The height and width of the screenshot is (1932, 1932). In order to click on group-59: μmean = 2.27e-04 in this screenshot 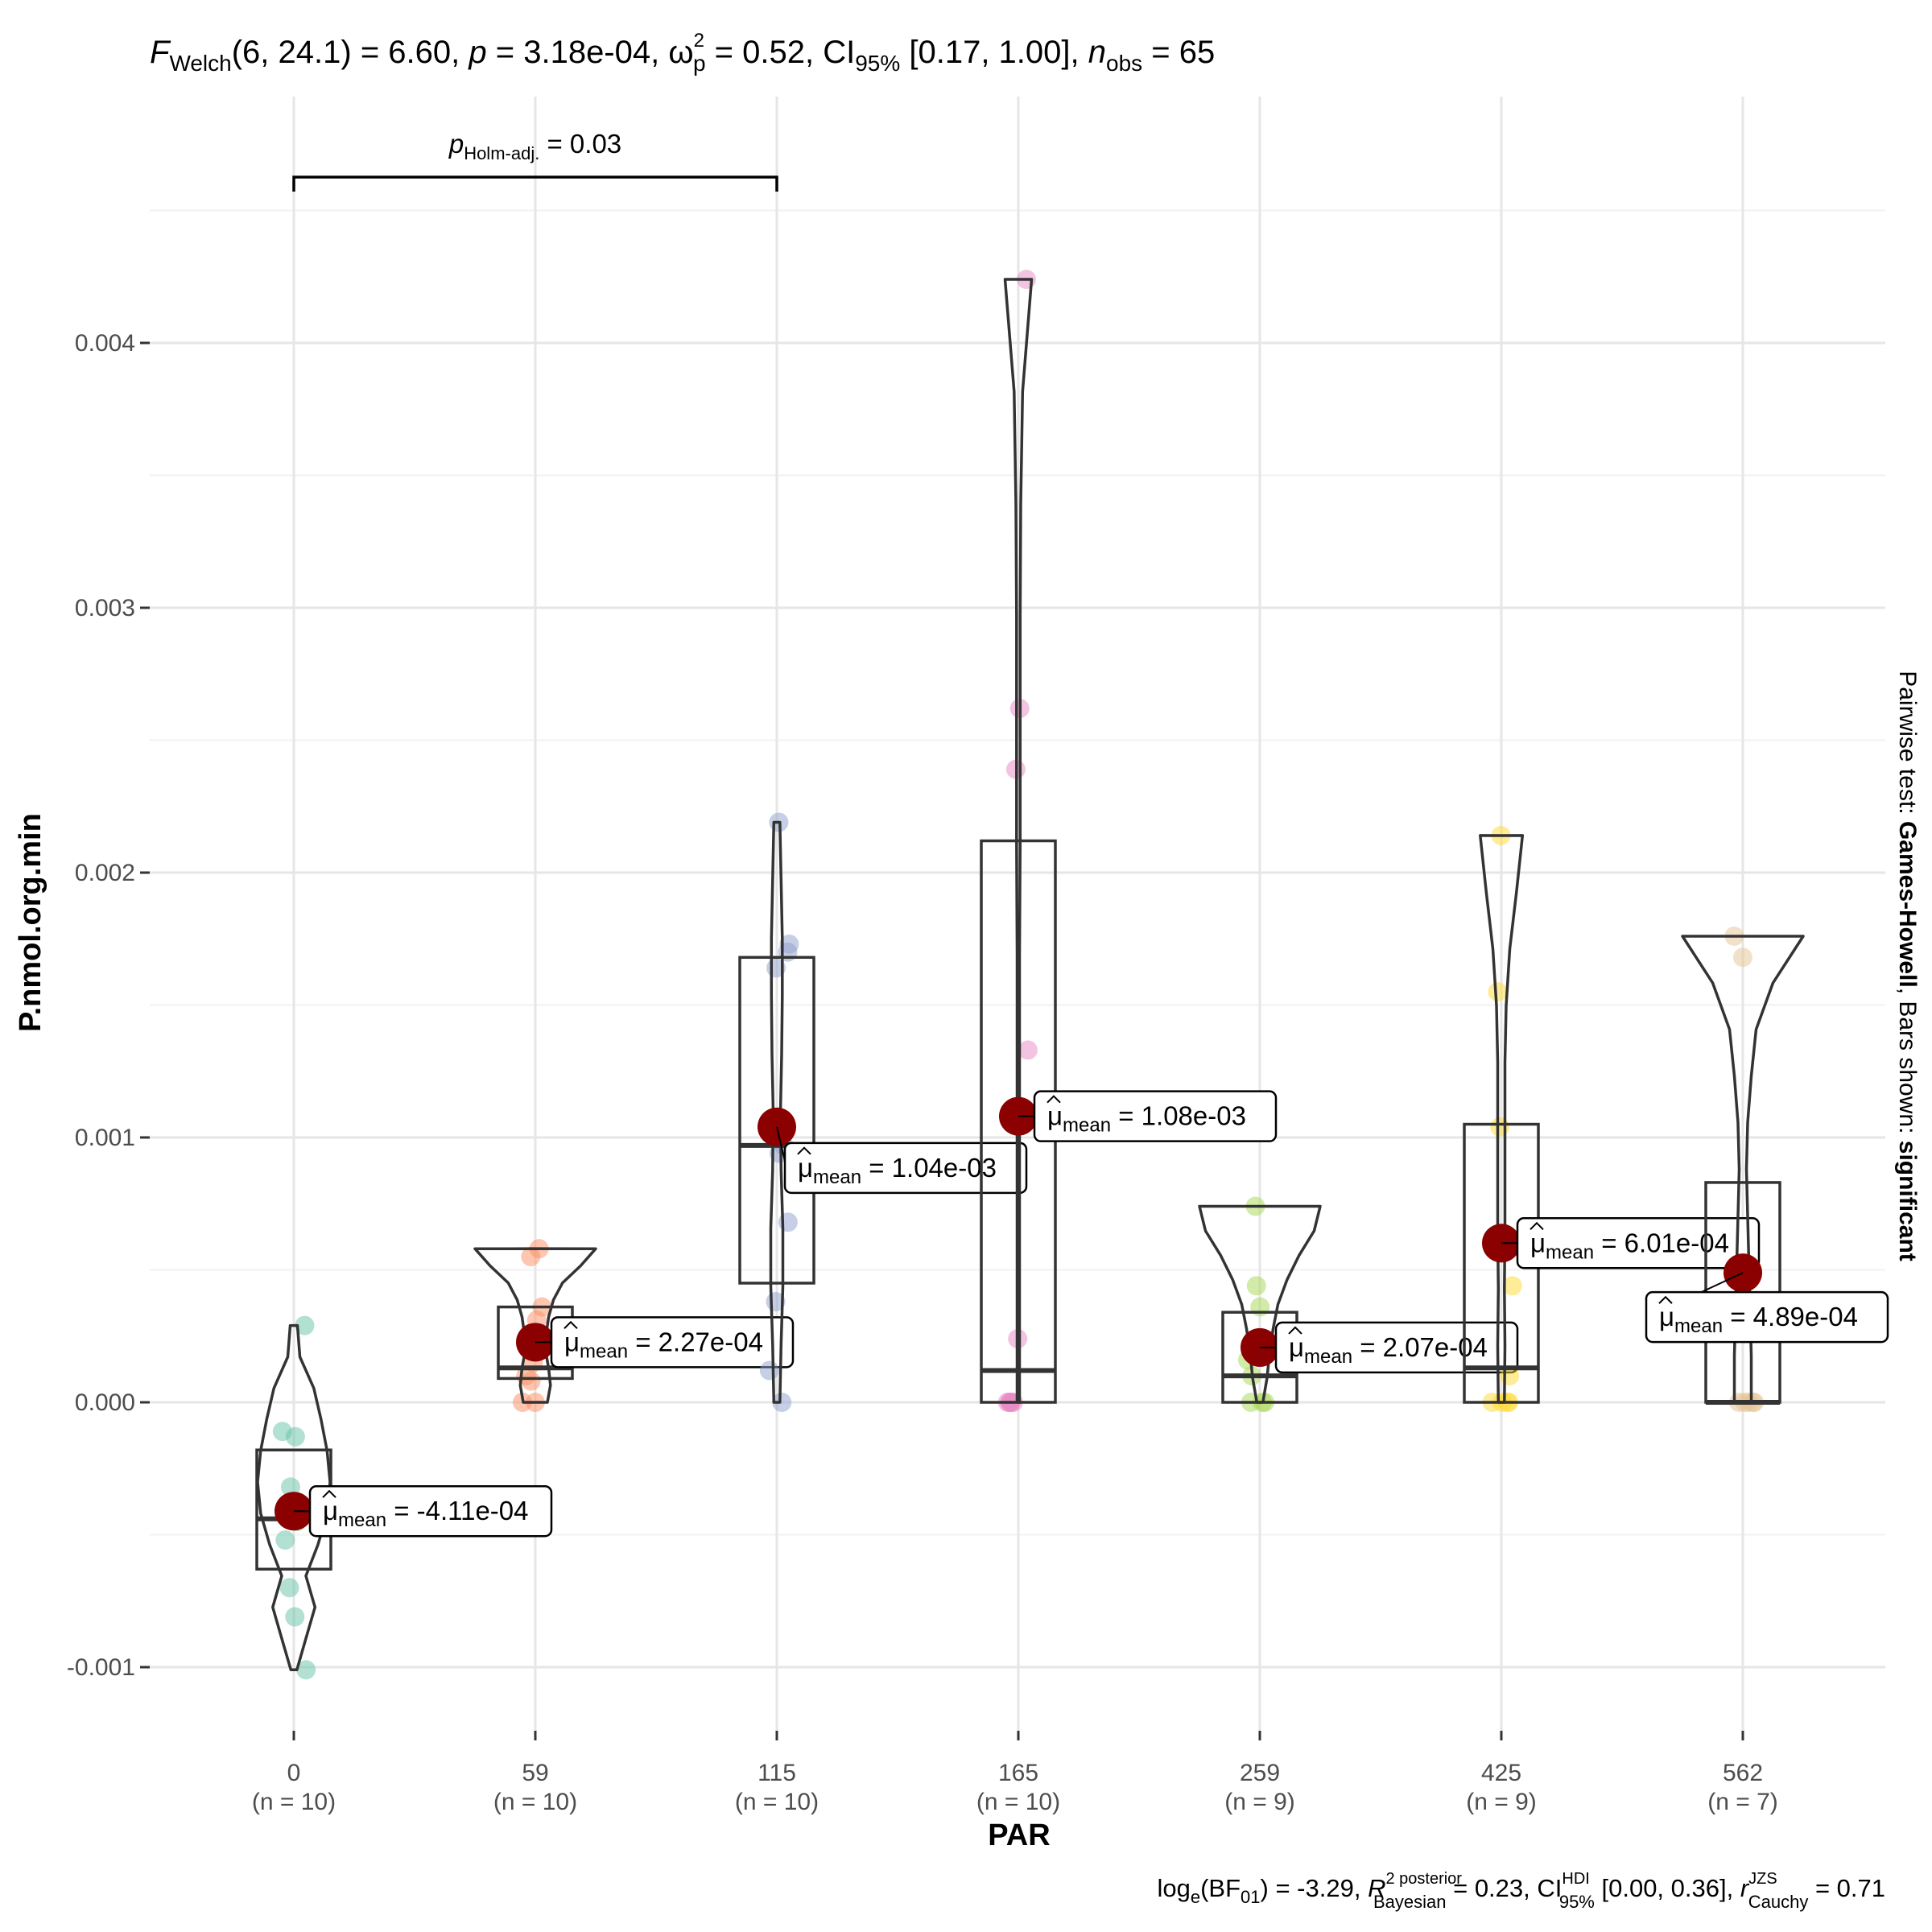, I will do `click(634, 1325)`.